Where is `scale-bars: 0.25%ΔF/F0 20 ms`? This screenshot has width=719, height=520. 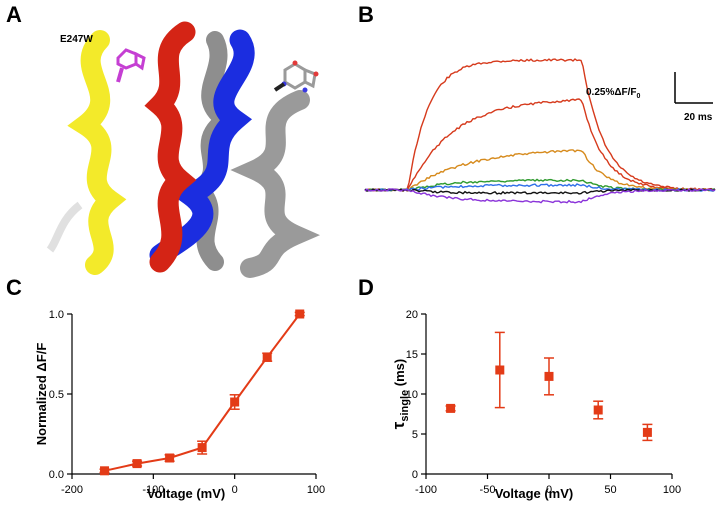
scale-bars: 0.25%ΔF/F0 20 ms is located at coordinates (649, 97).